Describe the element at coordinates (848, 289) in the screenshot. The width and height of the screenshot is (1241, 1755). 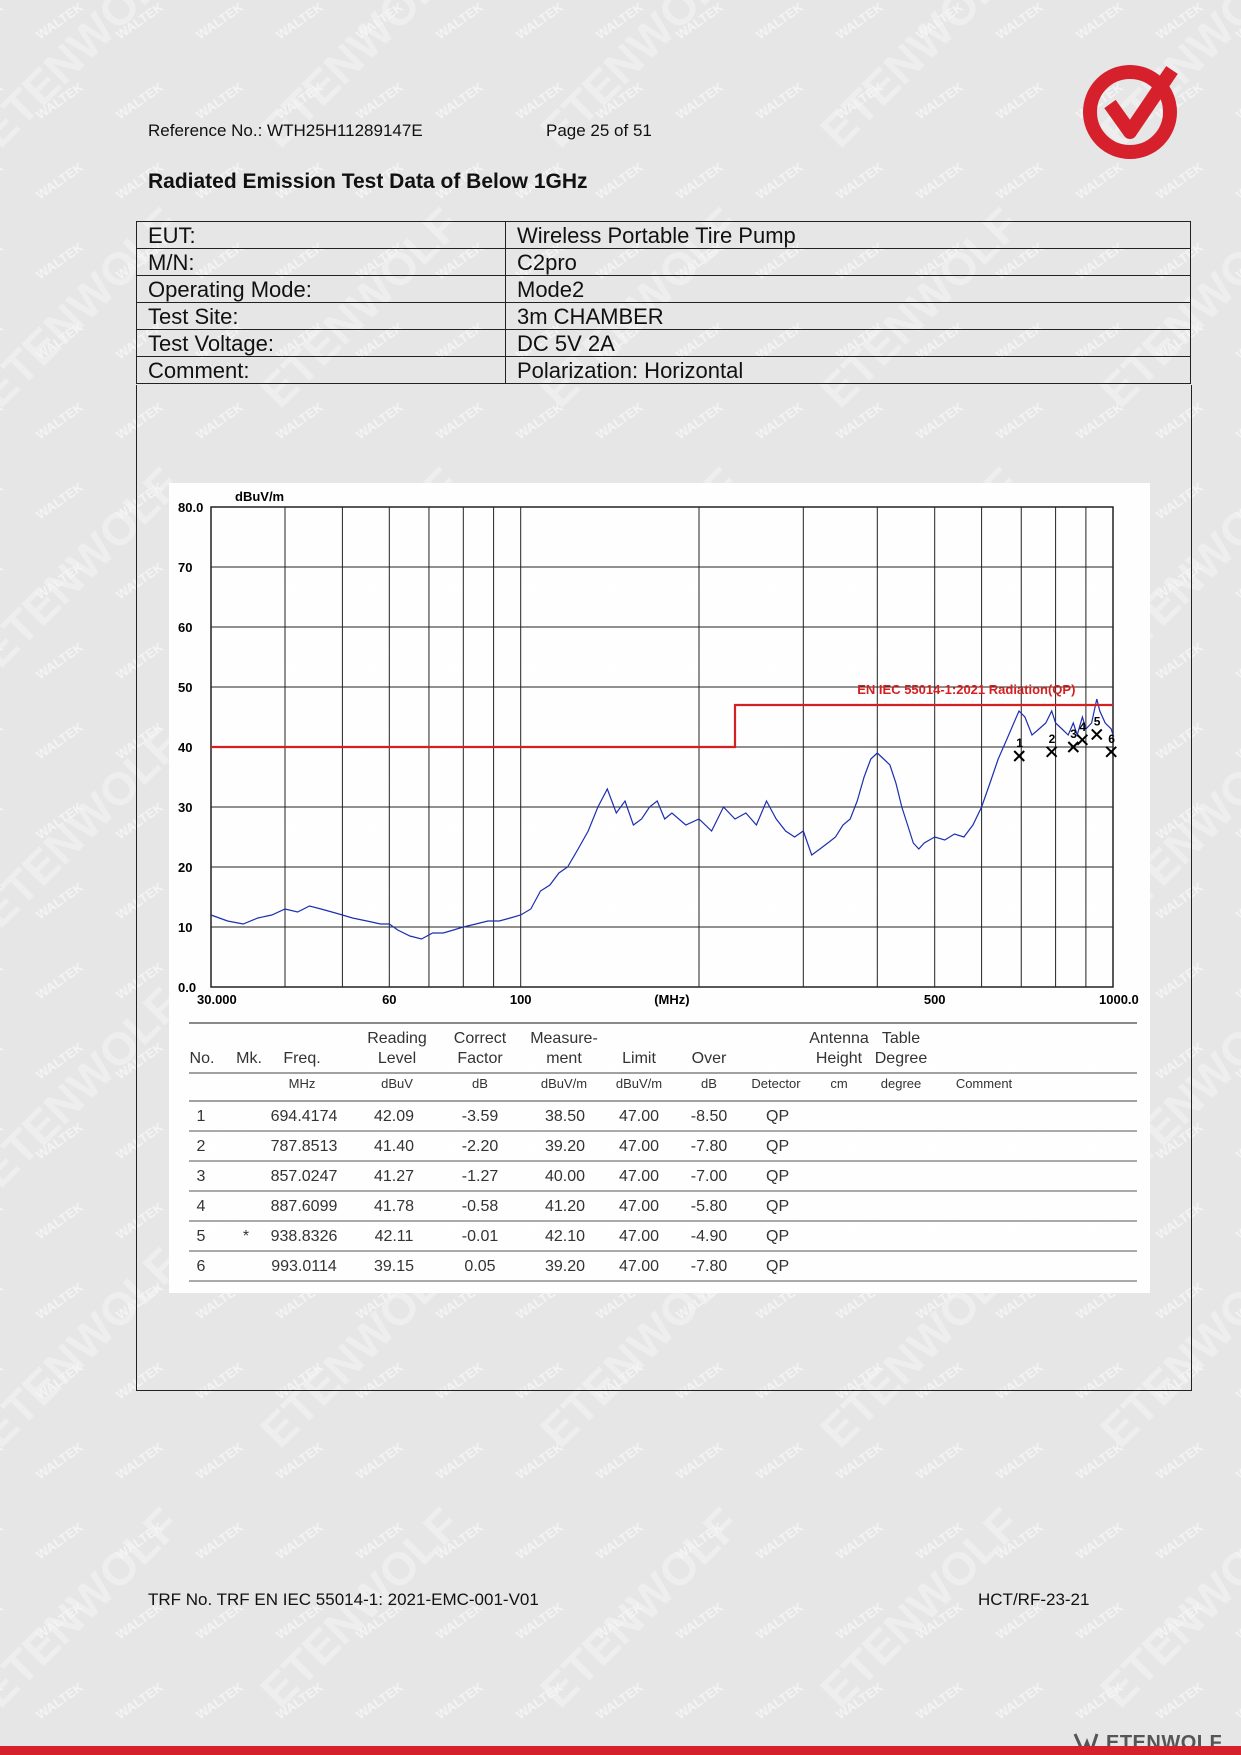
I see `info-value: Mode2` at that location.